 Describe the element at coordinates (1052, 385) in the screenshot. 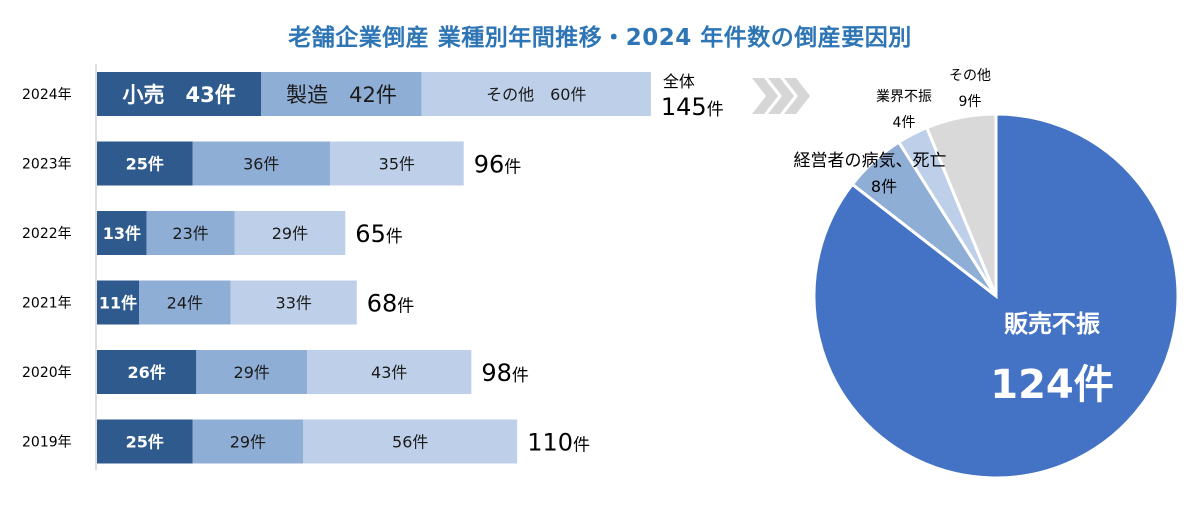

I see `pie-slice-value: 124件` at that location.